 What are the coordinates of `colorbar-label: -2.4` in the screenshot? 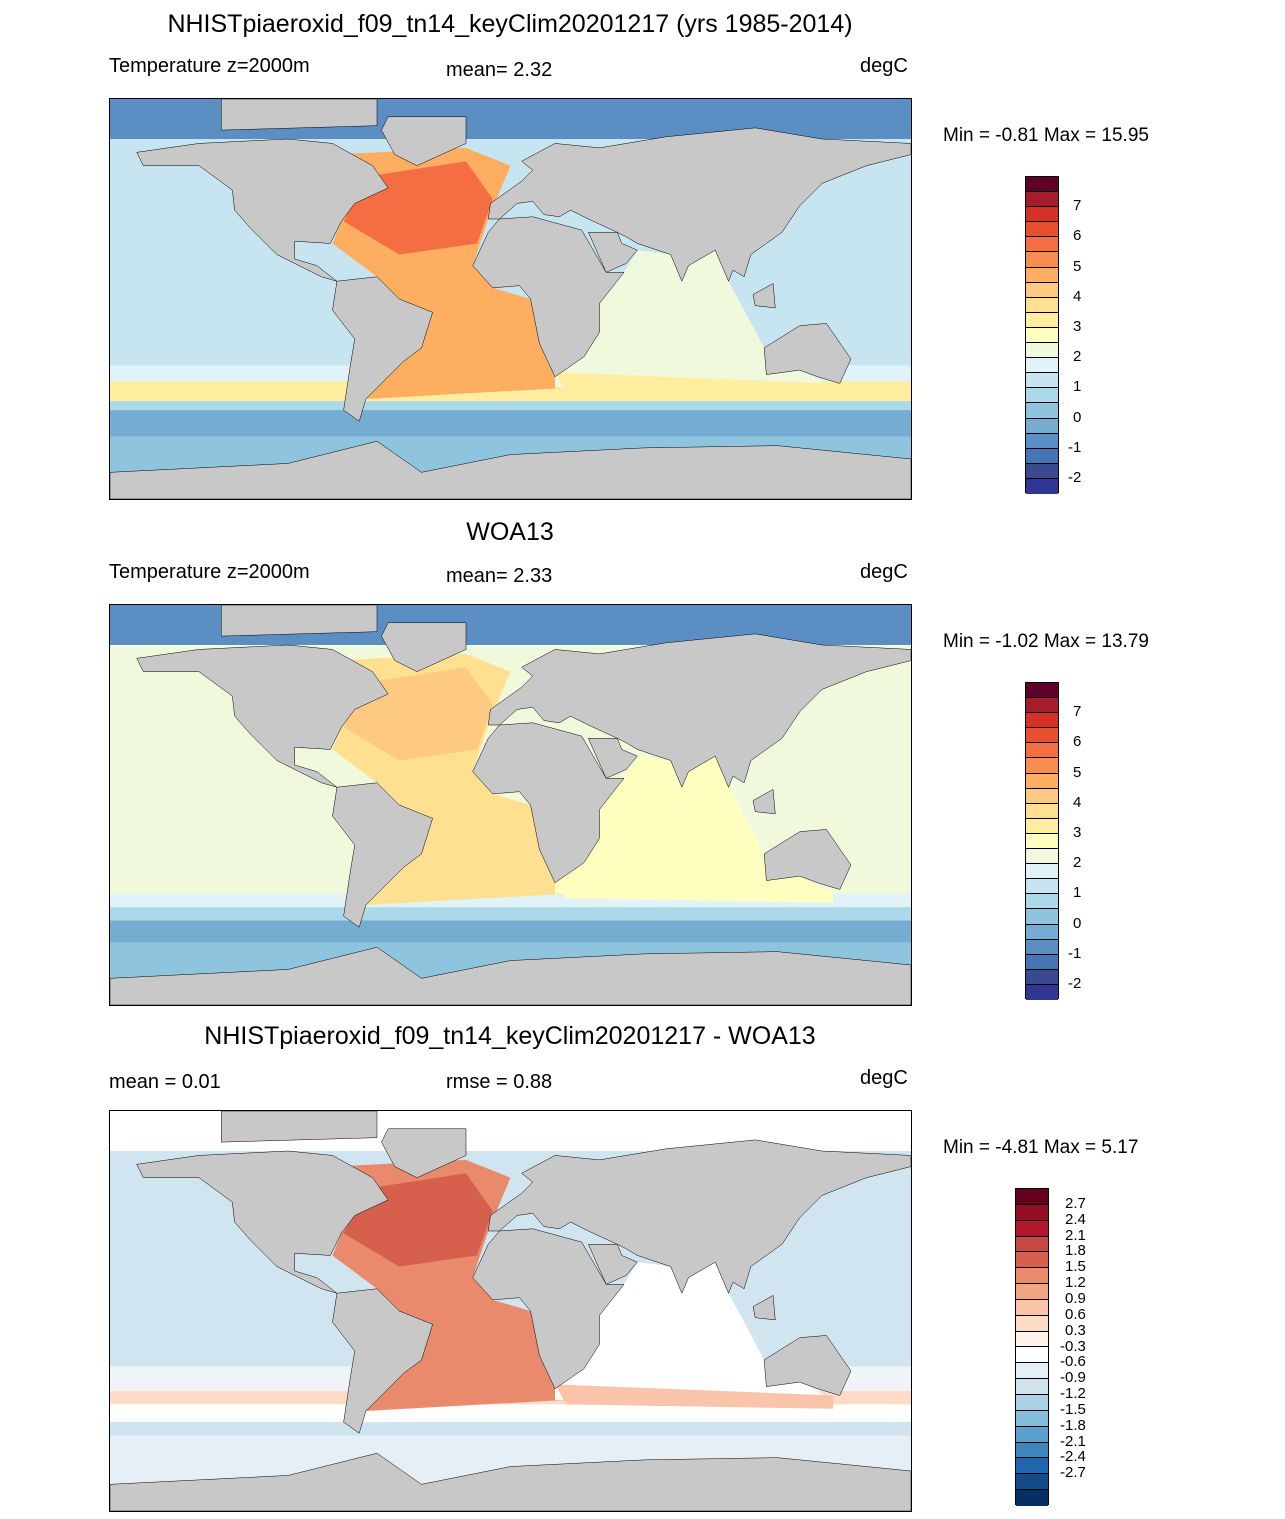 It's located at (1073, 1457).